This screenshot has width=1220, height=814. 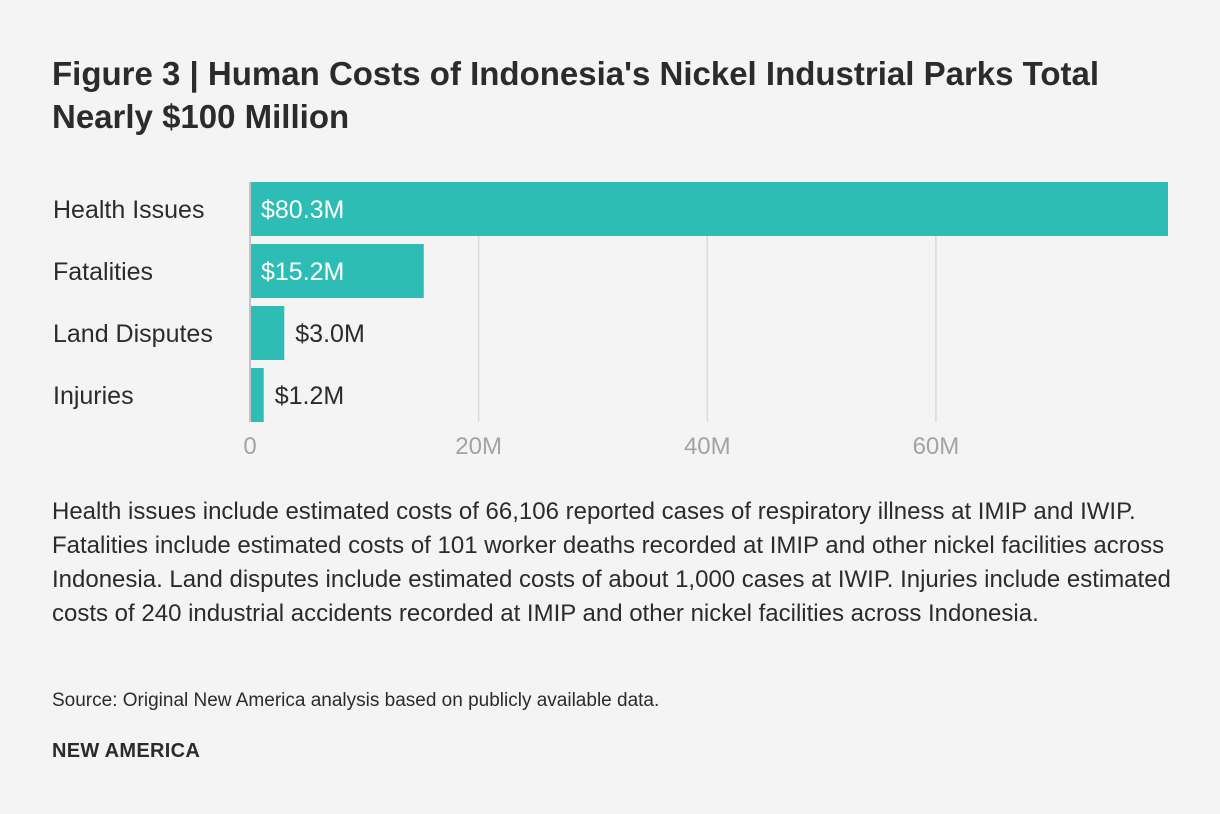 I want to click on category-label: Land Disputes, so click(x=133, y=334).